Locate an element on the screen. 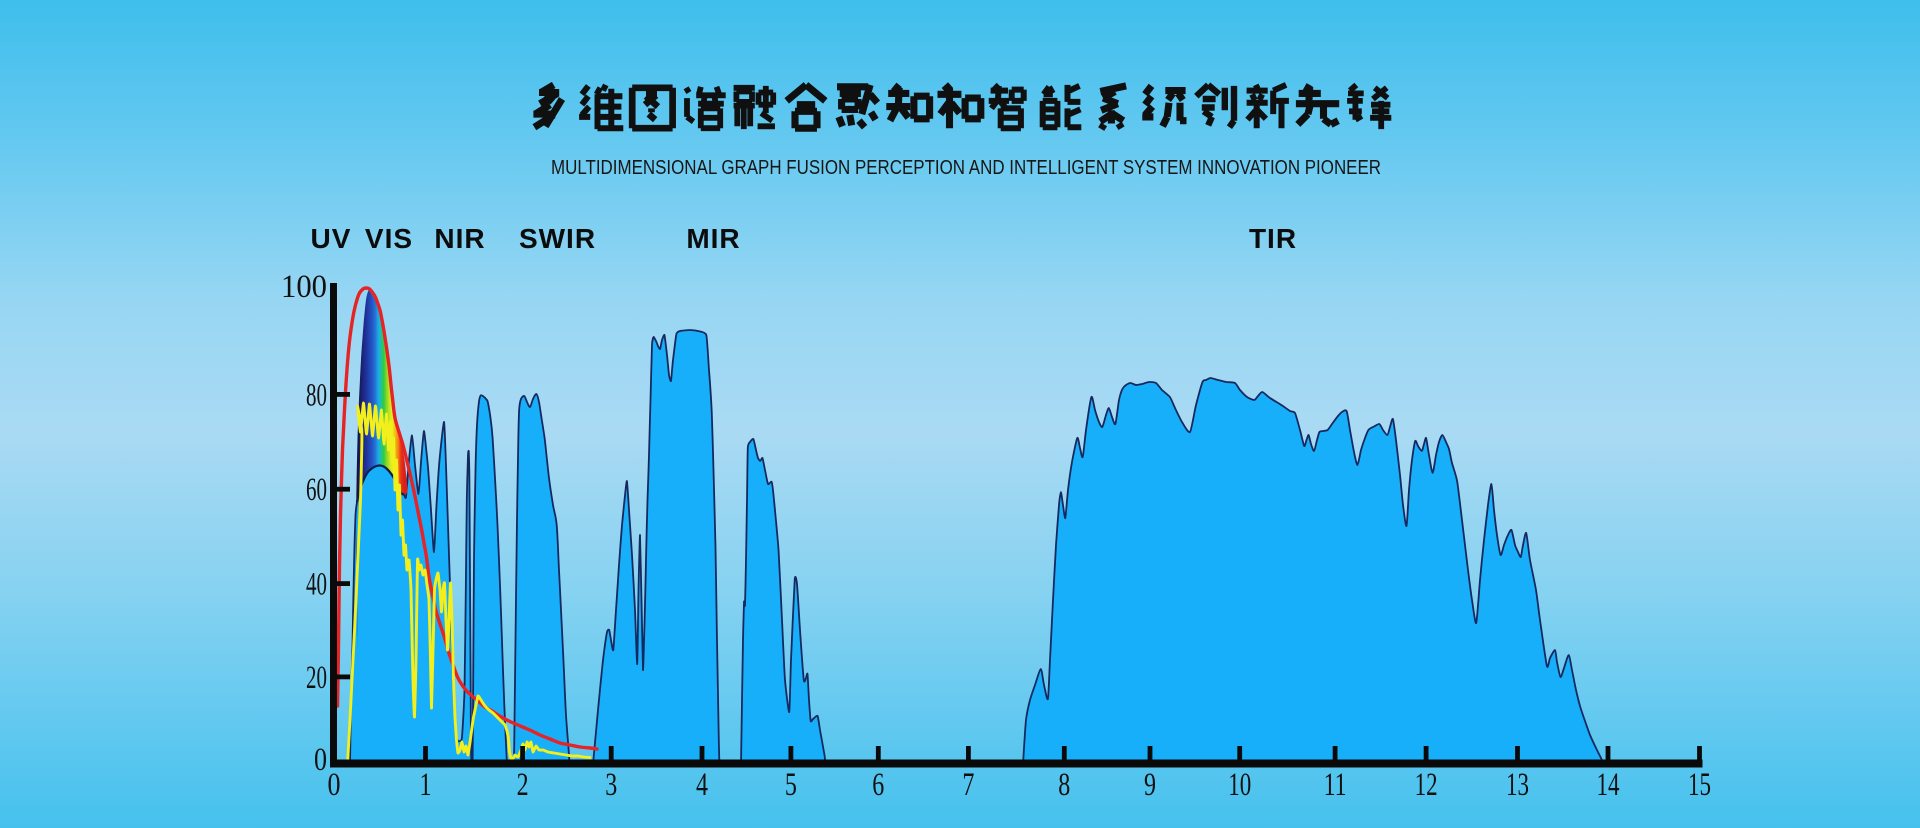 The height and width of the screenshot is (828, 1920). svg-text: 4 is located at coordinates (702, 785).